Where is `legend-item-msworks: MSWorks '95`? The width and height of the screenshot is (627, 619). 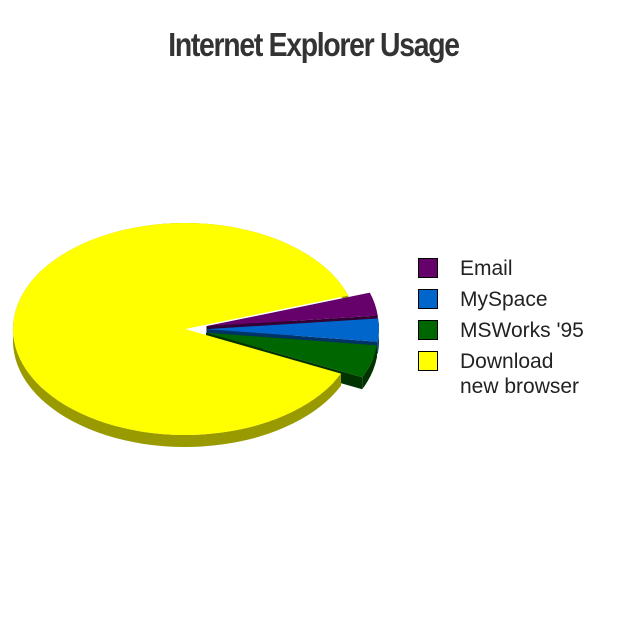 legend-item-msworks: MSWorks '95 is located at coordinates (518, 330).